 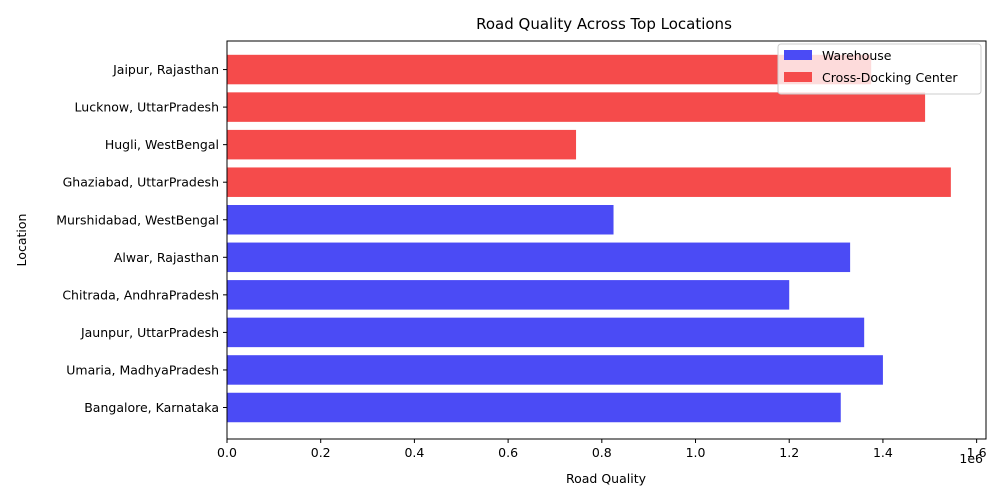 What do you see at coordinates (166, 257) in the screenshot?
I see `y-tick-label: Alwar, Rajasthan` at bounding box center [166, 257].